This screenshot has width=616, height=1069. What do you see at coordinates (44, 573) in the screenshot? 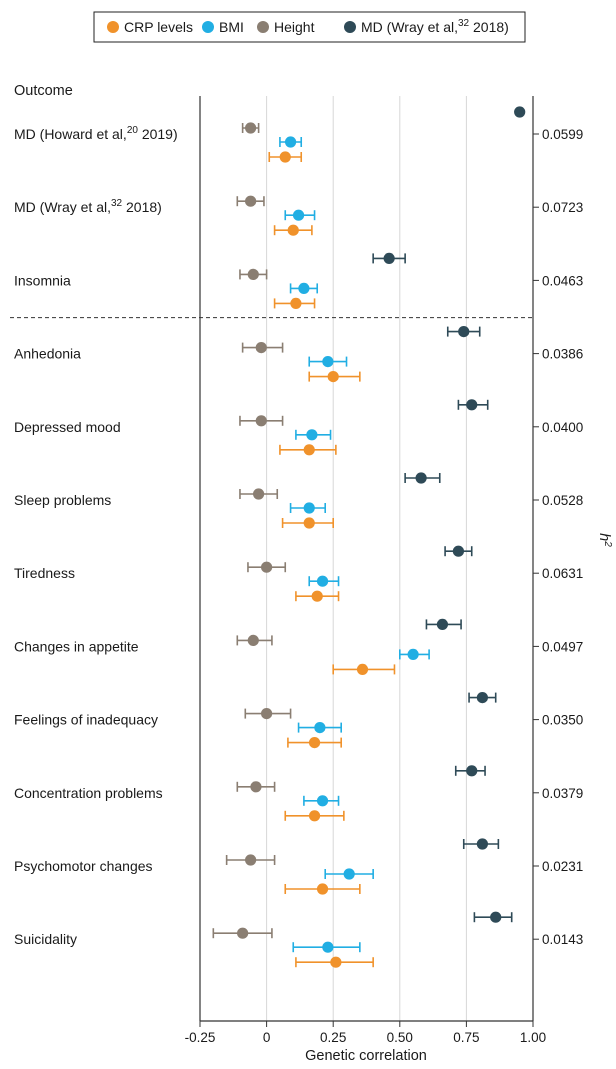
I see `row-label: Tiredness` at bounding box center [44, 573].